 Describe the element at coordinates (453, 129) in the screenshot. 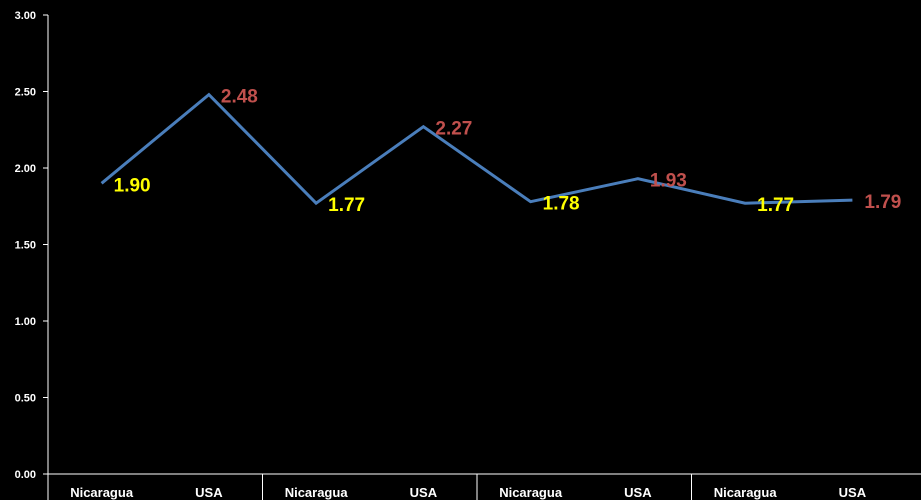

I see `data-label: 2.27` at that location.